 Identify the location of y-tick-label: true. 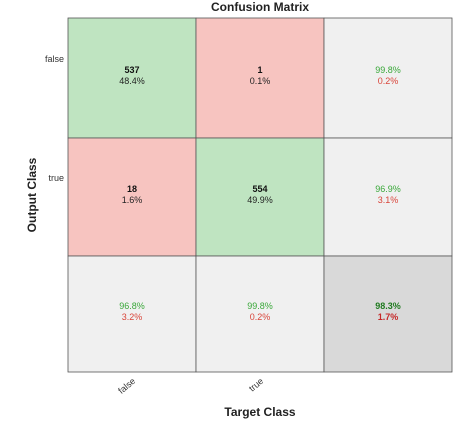
(56, 178).